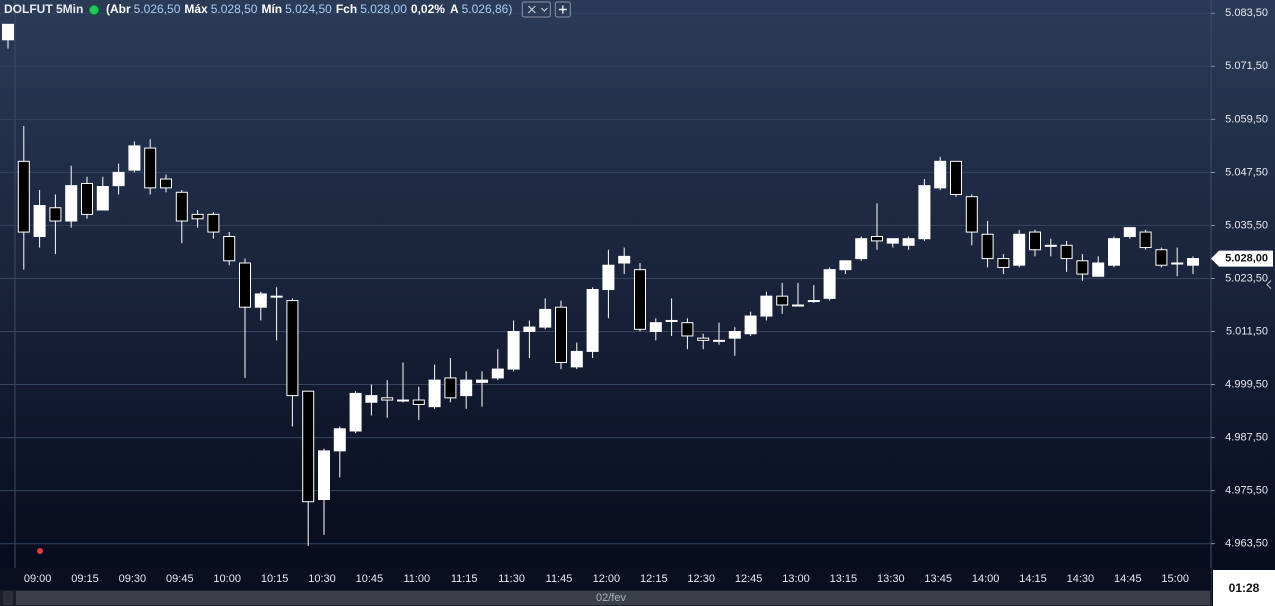 Image resolution: width=1275 pixels, height=606 pixels. Describe the element at coordinates (275, 579) in the screenshot. I see `x-tick-label: 10:15` at that location.